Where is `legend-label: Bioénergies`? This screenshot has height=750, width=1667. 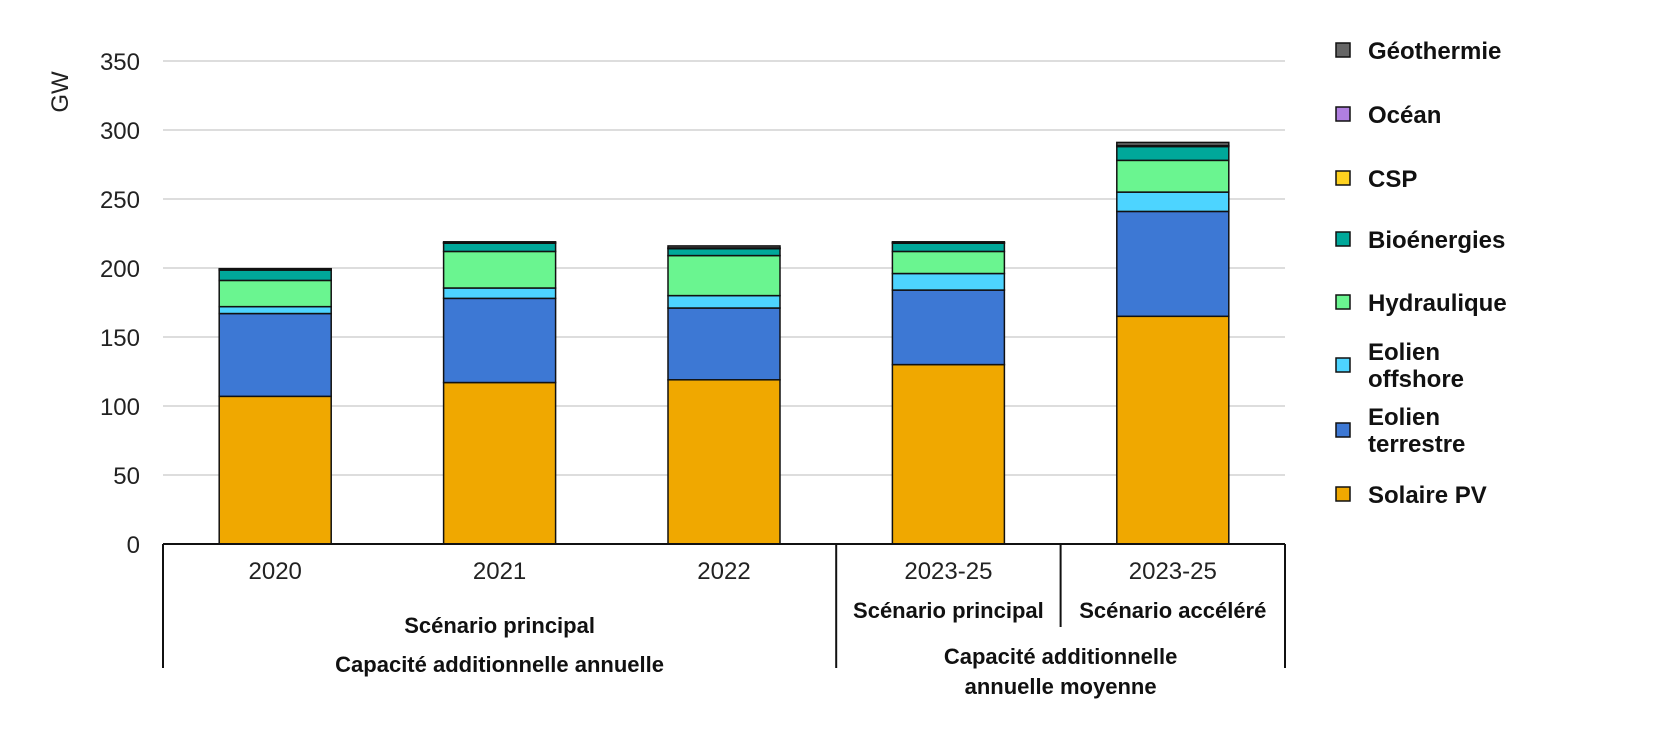 legend-label: Bioénergies is located at coordinates (1436, 240).